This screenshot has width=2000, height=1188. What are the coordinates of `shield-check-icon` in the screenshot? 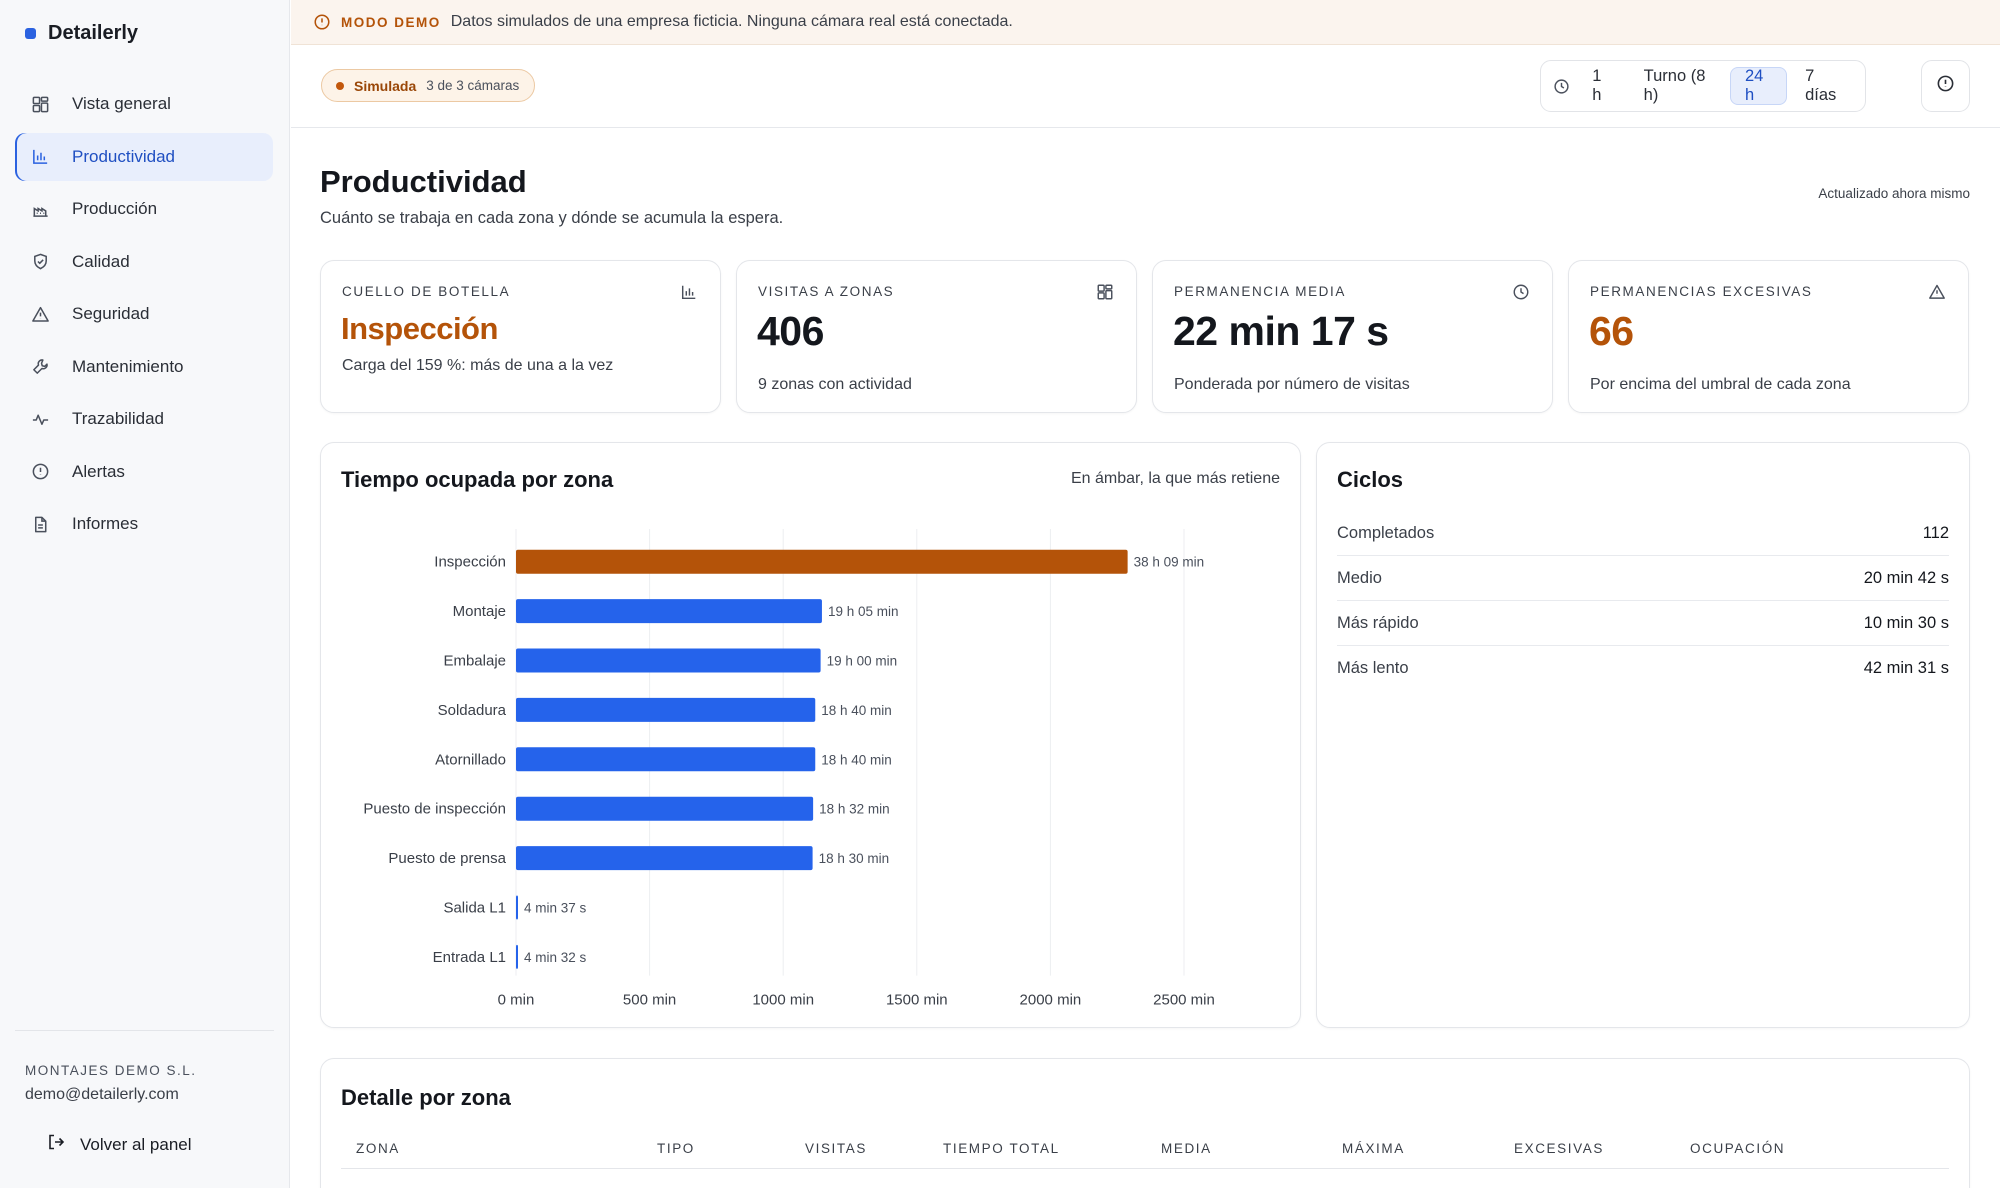 It's located at (40, 262).